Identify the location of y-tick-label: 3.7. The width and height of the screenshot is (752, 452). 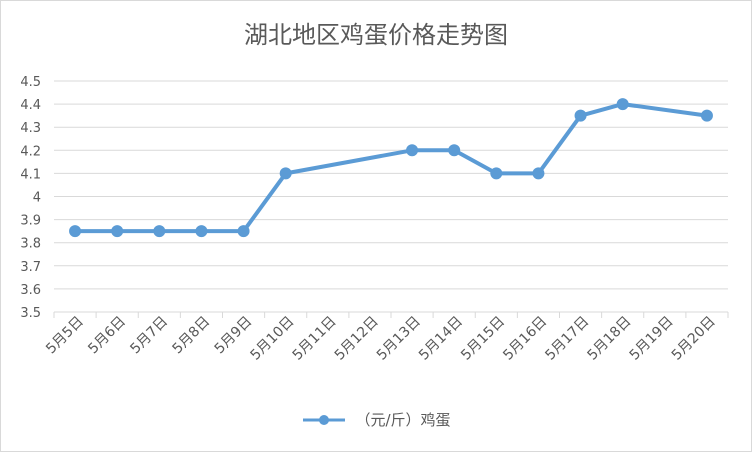
(30, 267).